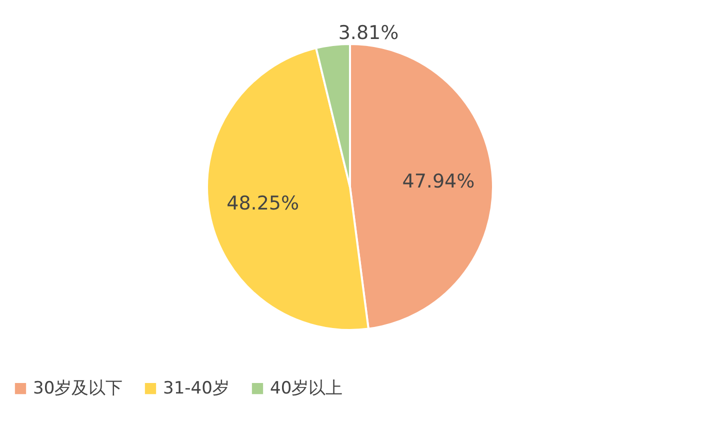  I want to click on legend-label: 31-40岁, so click(196, 388).